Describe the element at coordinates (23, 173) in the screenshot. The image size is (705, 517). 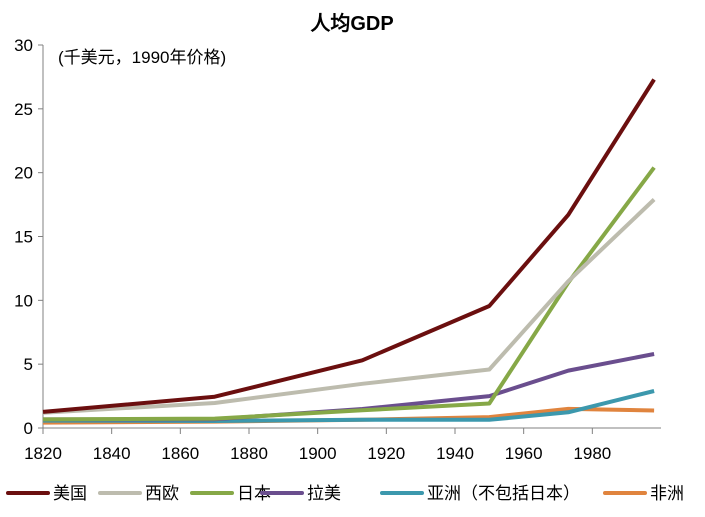
I see `y-tick-label: 20` at that location.